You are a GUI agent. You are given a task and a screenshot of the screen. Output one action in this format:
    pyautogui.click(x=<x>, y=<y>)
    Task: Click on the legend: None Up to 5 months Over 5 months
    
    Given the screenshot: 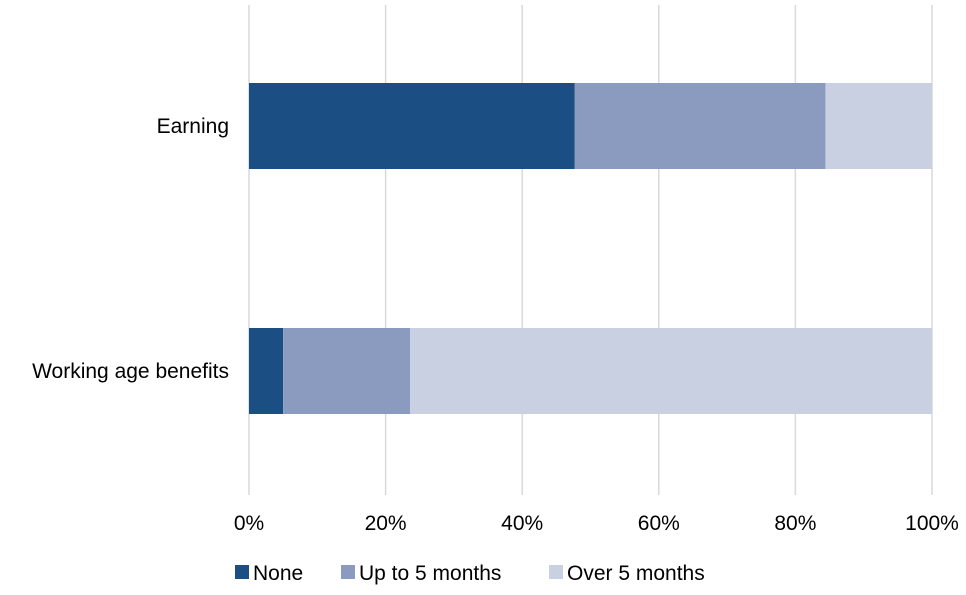 What is the action you would take?
    pyautogui.click(x=470, y=573)
    